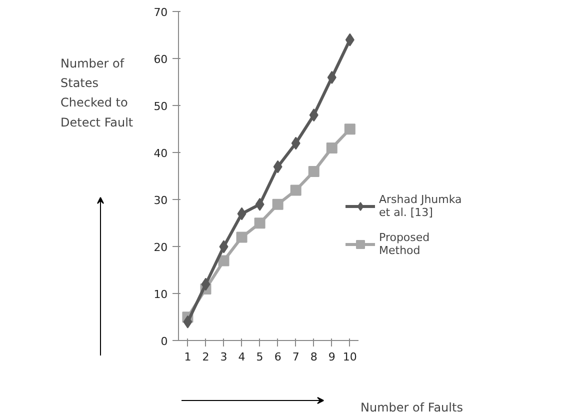 Image resolution: width=568 pixels, height=418 pixels. Describe the element at coordinates (224, 357) in the screenshot. I see `x-tick-label: 3` at that location.